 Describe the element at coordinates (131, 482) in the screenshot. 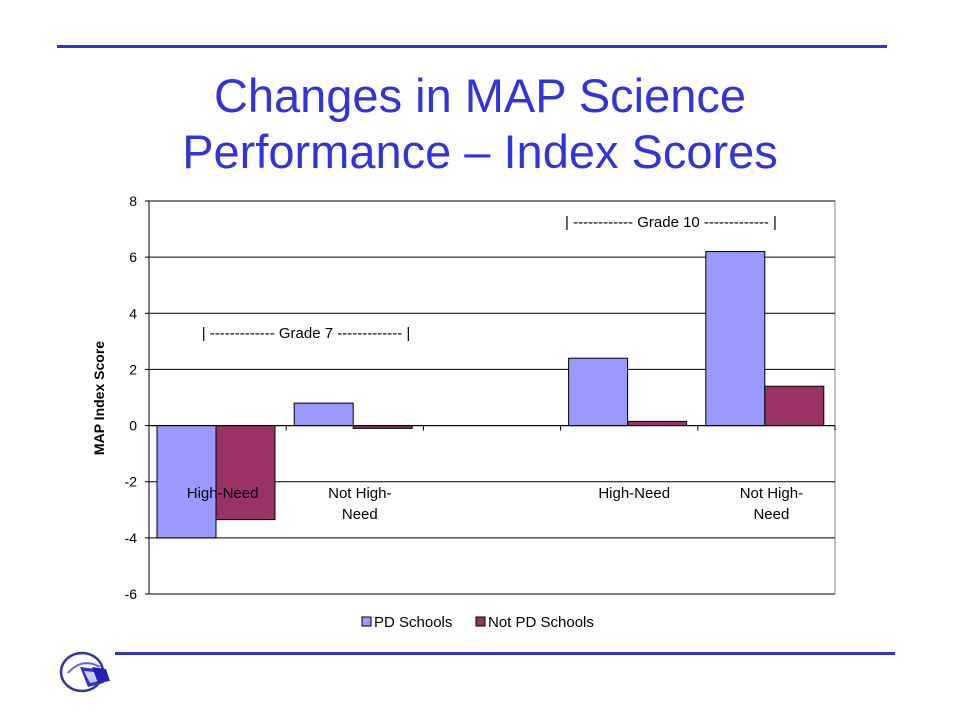

I see `y-tick-label: -2` at that location.